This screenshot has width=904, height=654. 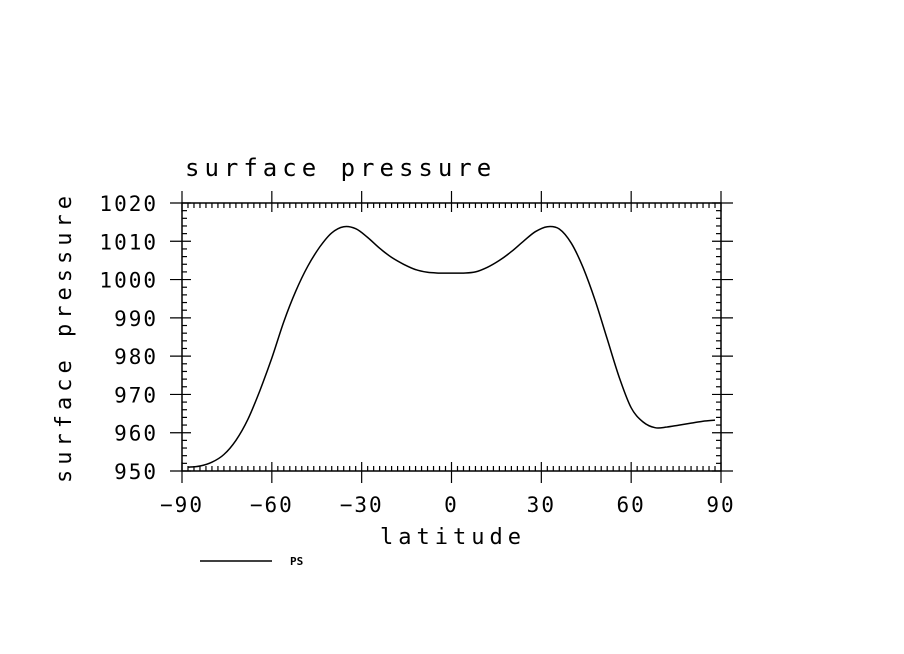 I want to click on x-tick-label: −90, so click(x=182, y=505).